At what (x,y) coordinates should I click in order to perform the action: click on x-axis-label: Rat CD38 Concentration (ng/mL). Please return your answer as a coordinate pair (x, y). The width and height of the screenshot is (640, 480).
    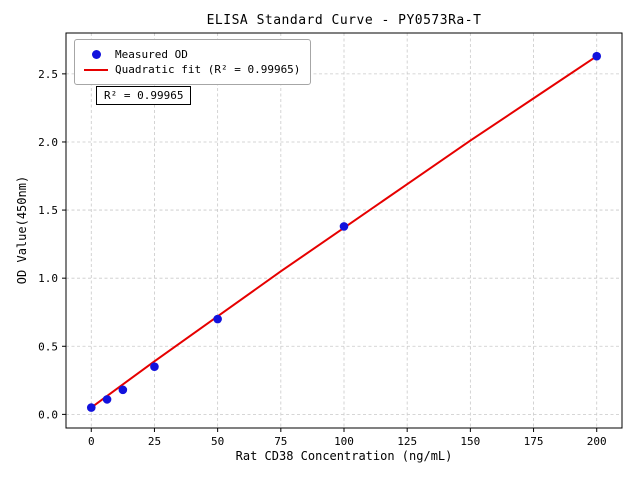
    Looking at the image, I should click on (344, 456).